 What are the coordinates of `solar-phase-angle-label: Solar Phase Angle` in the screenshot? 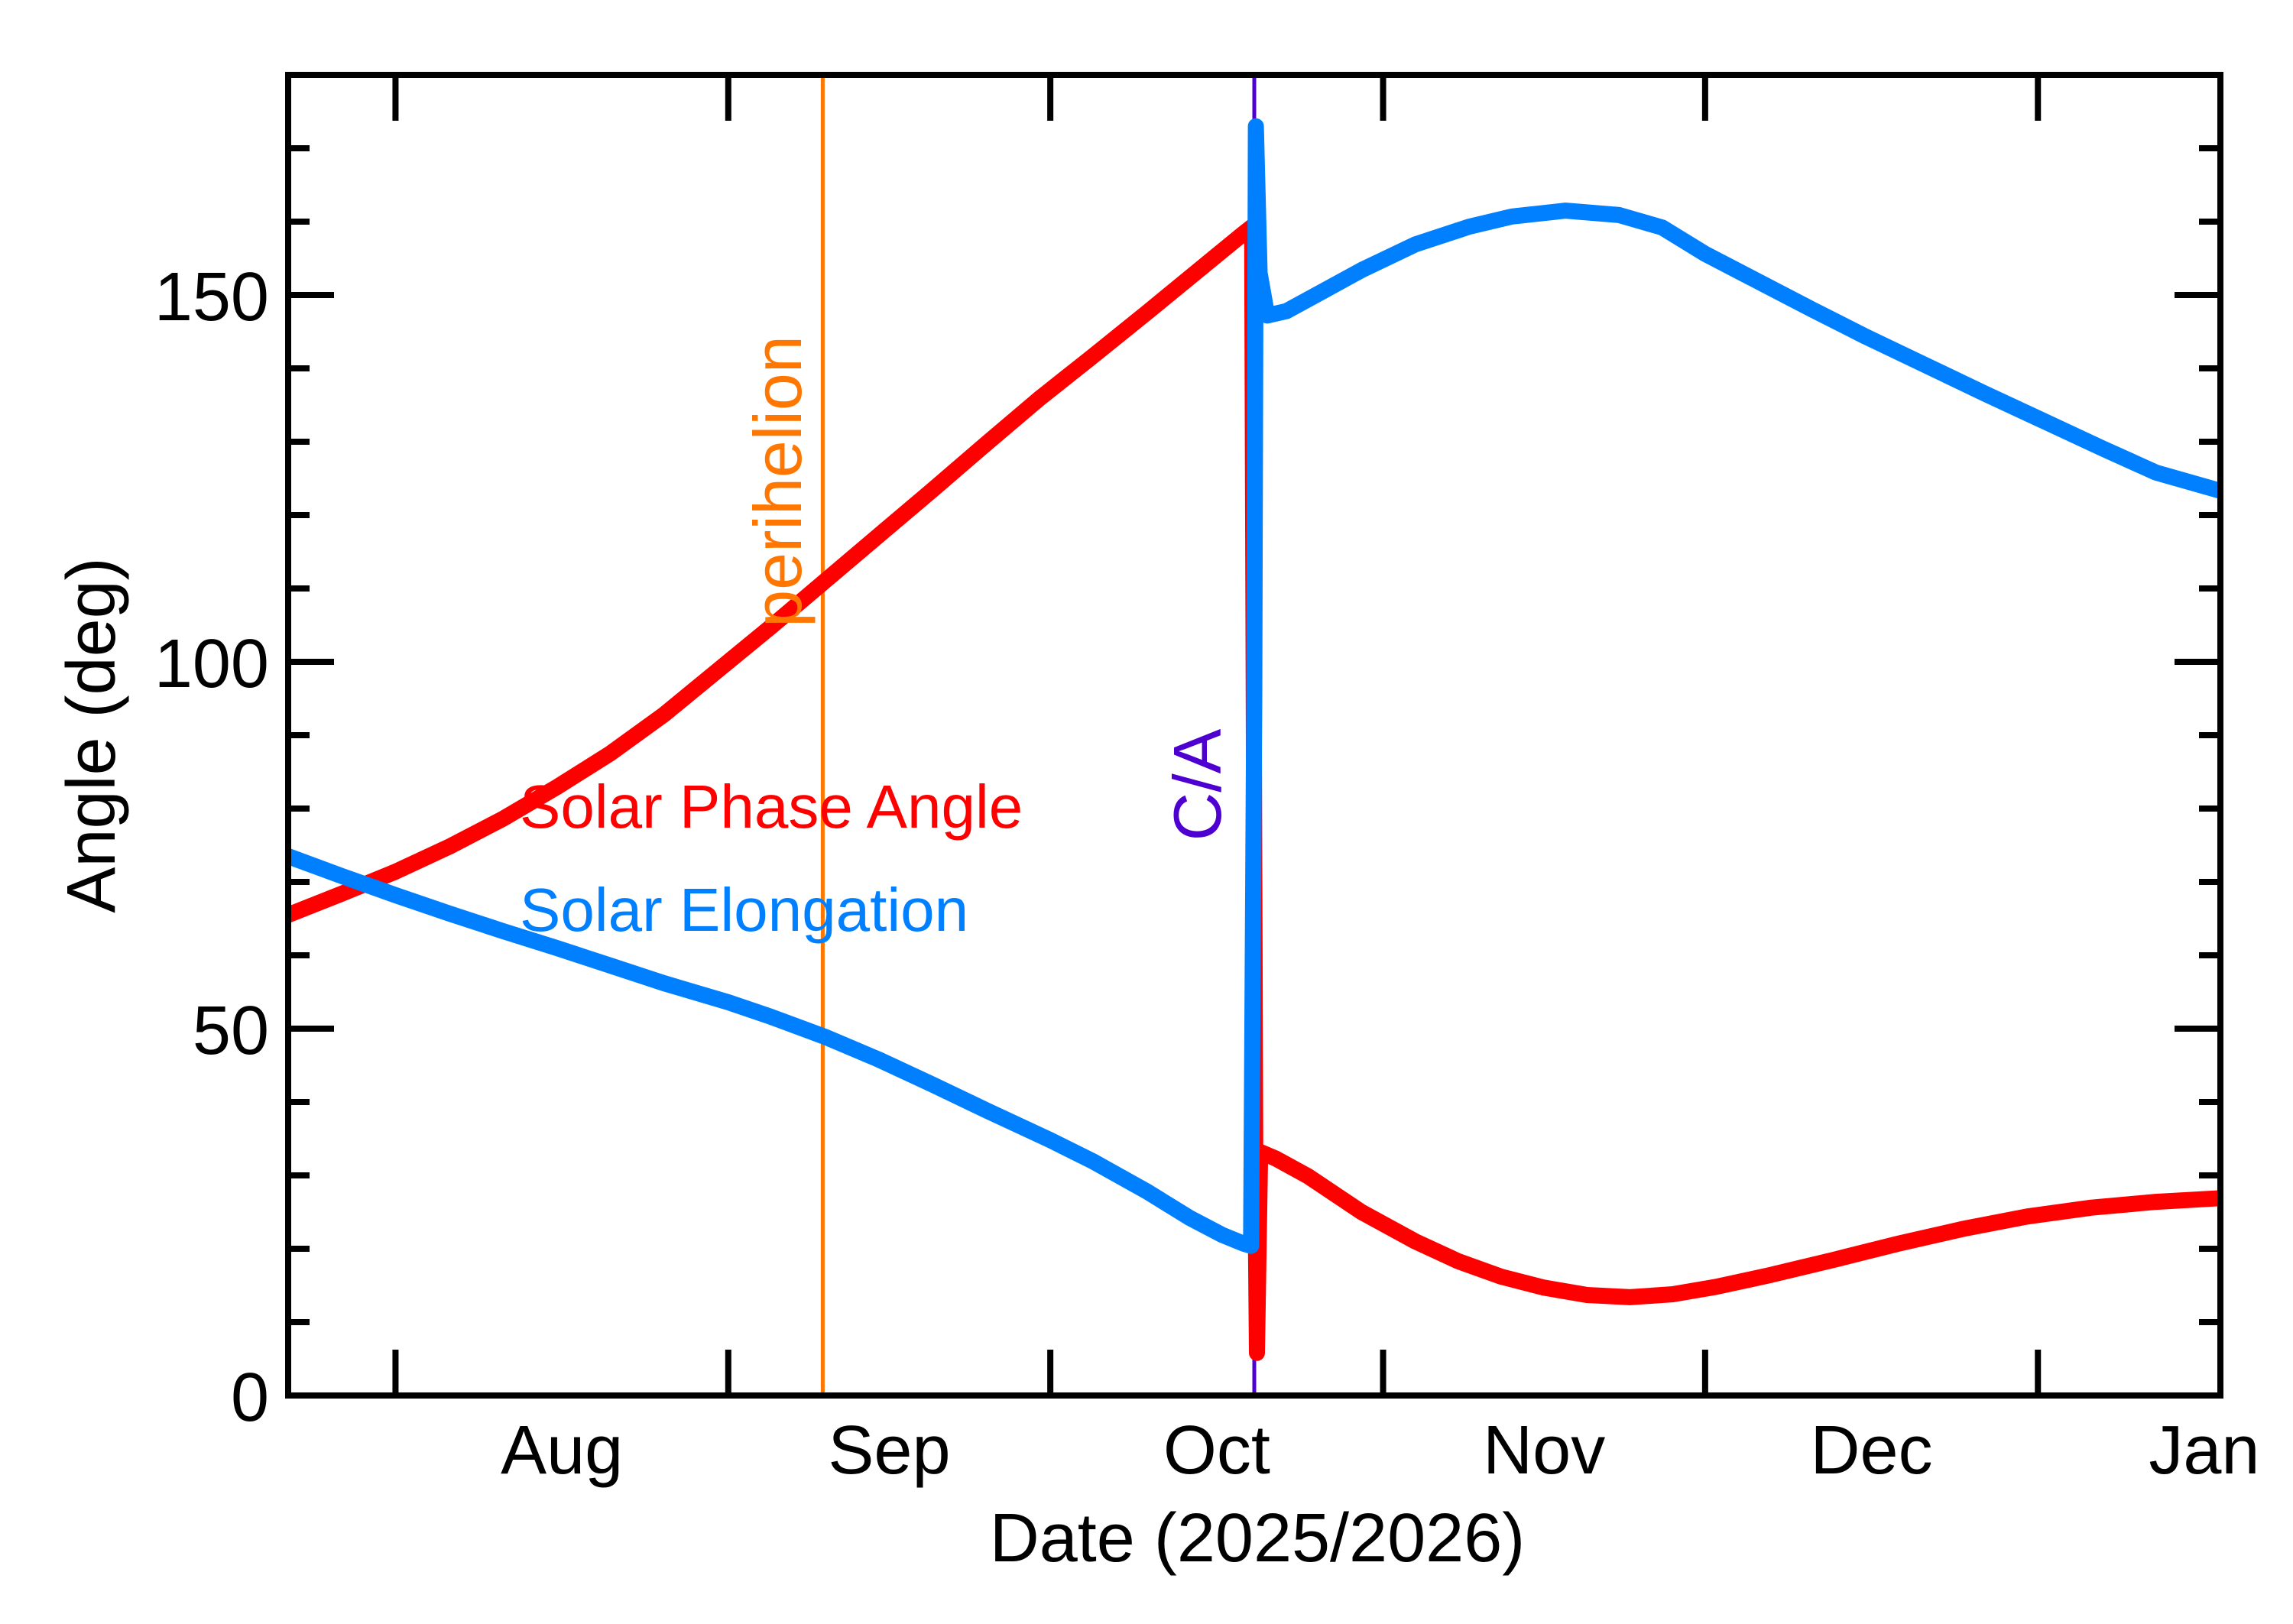 It's located at (771, 807).